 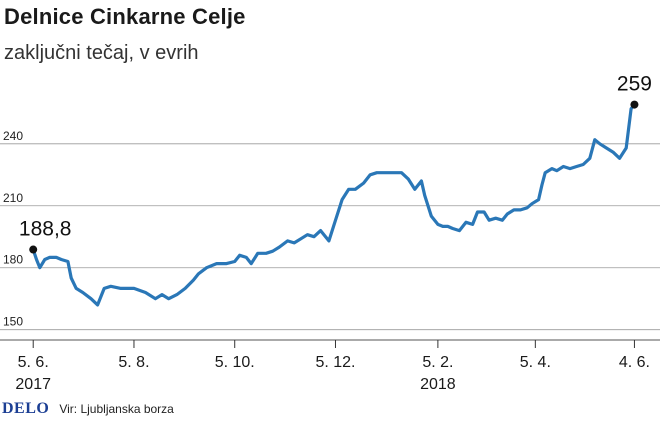 I want to click on y-tick-label: 180, so click(x=13, y=260).